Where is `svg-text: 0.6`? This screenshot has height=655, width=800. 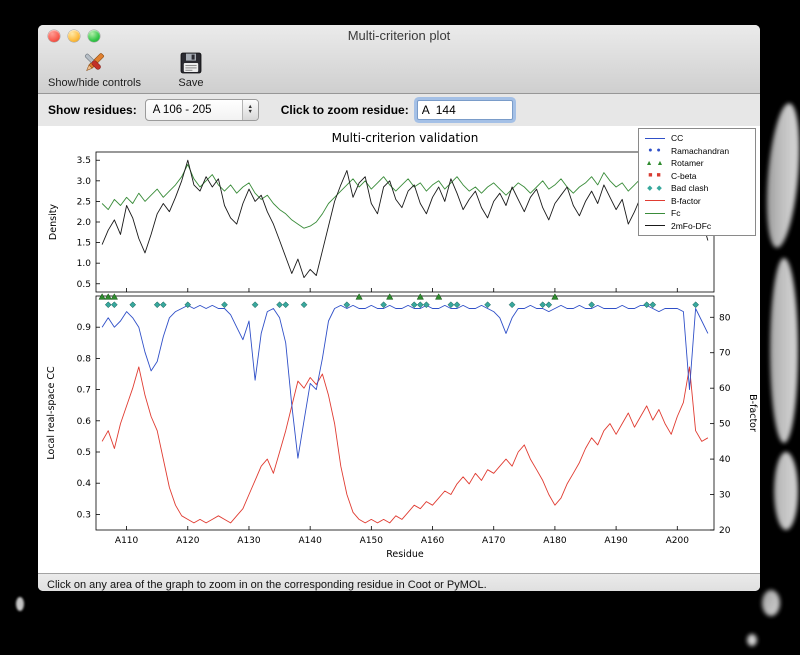
svg-text: 0.6 is located at coordinates (84, 422).